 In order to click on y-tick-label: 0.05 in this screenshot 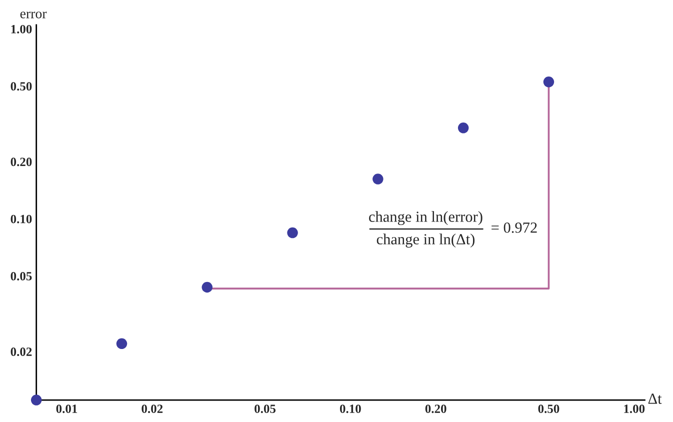, I will do `click(21, 276)`.